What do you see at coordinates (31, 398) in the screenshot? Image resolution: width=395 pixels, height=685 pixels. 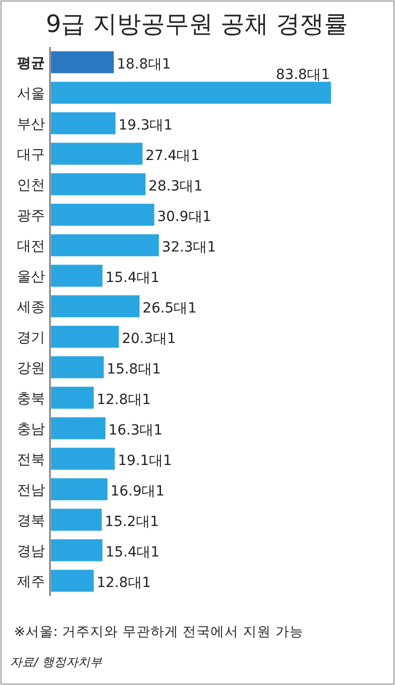 I see `y-tick-label: 충북` at bounding box center [31, 398].